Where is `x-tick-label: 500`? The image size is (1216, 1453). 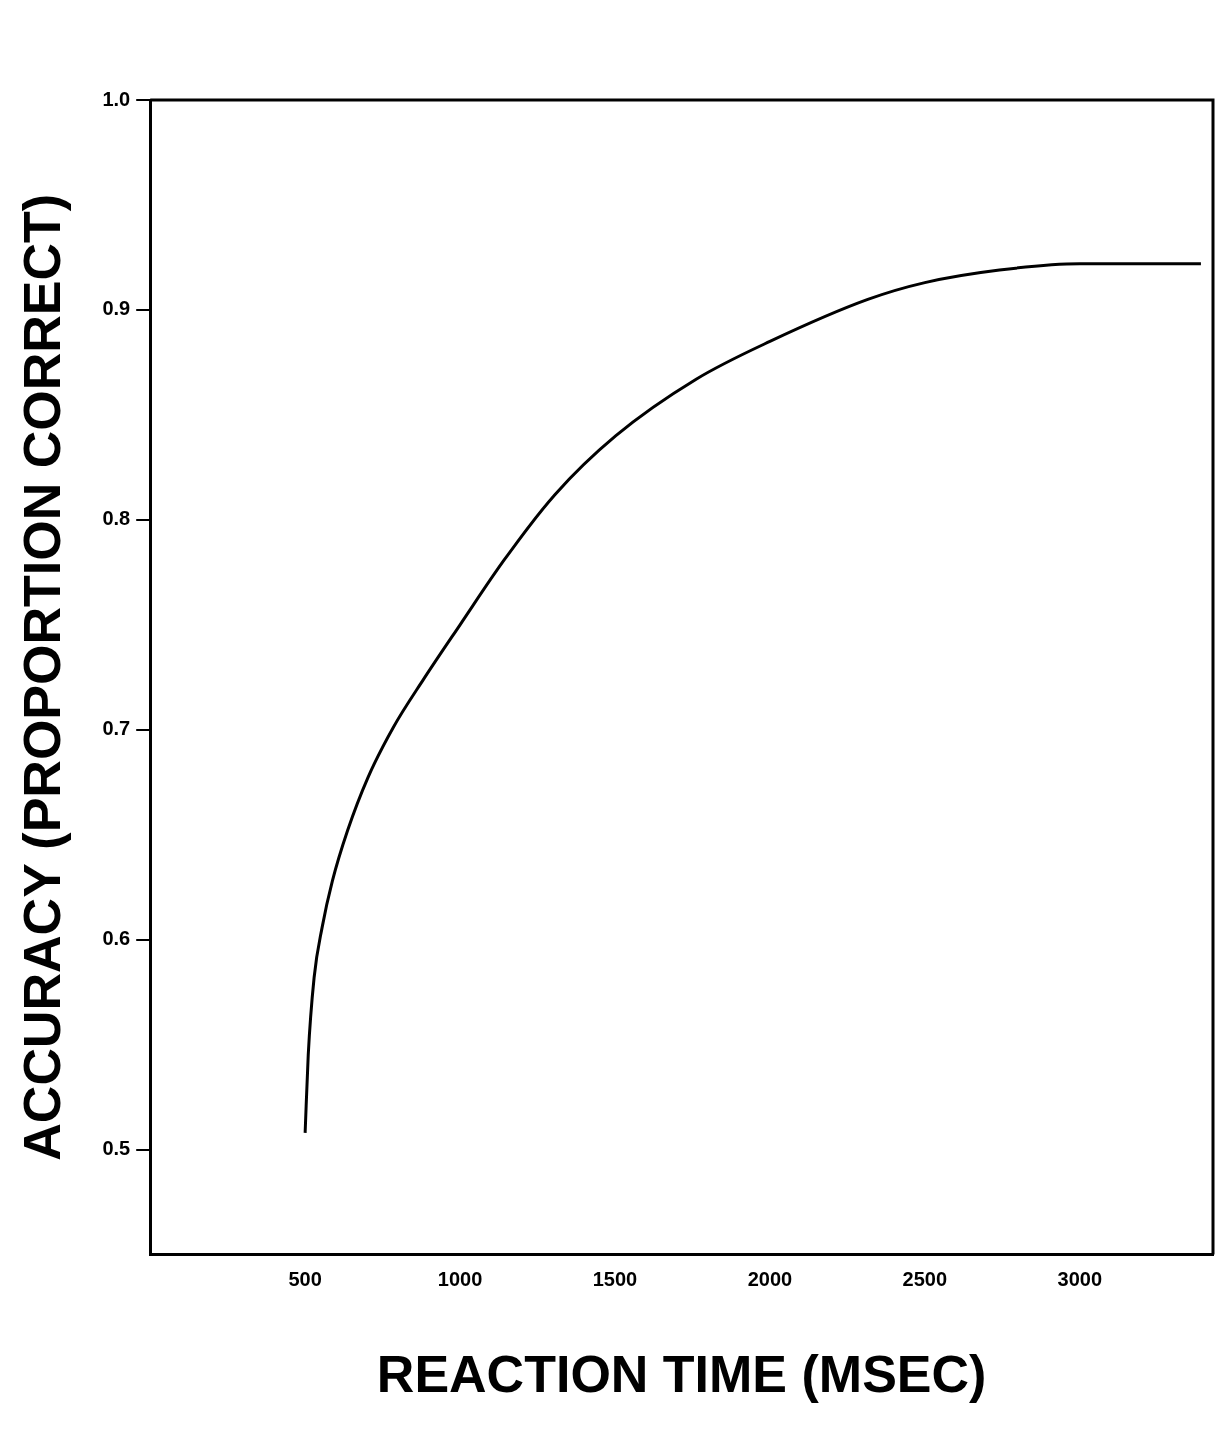
x-tick-label: 500 is located at coordinates (305, 1279).